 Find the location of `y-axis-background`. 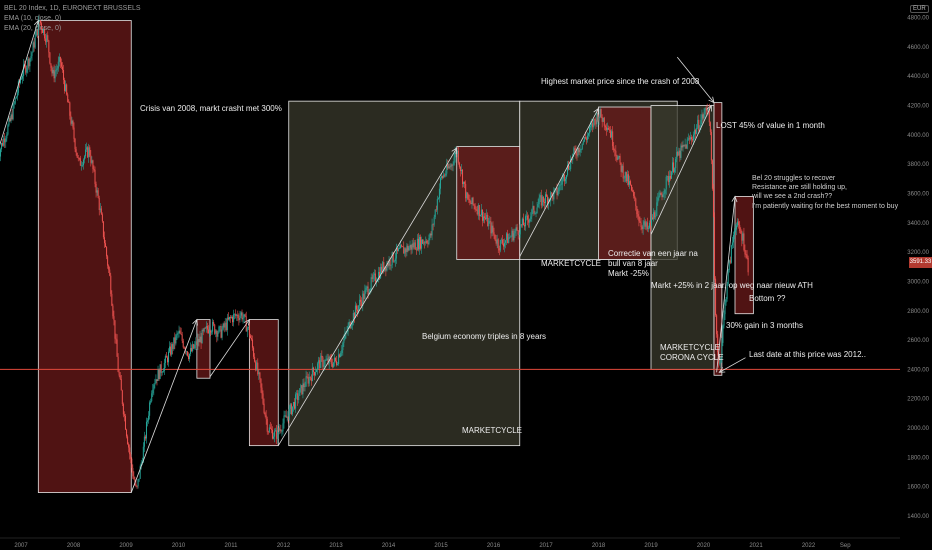

y-axis-background is located at coordinates (916, 269).